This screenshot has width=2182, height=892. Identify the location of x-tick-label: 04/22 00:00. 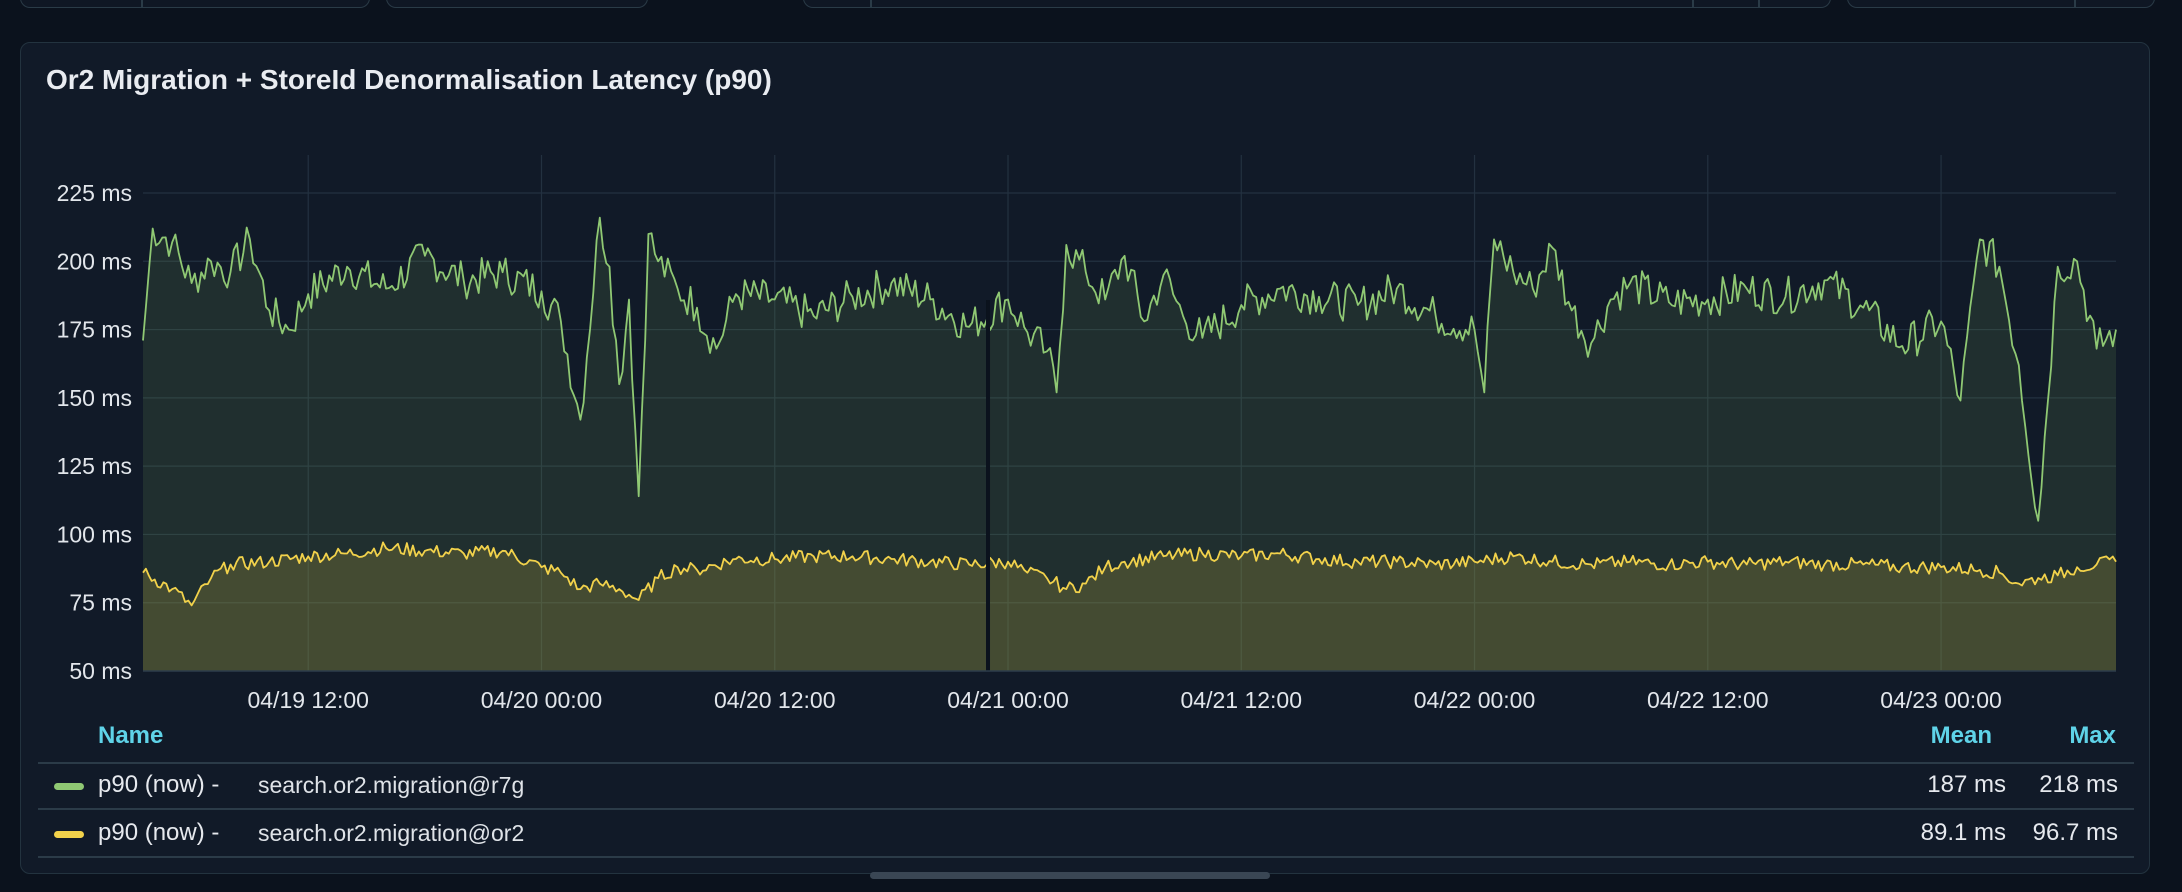
(1475, 700).